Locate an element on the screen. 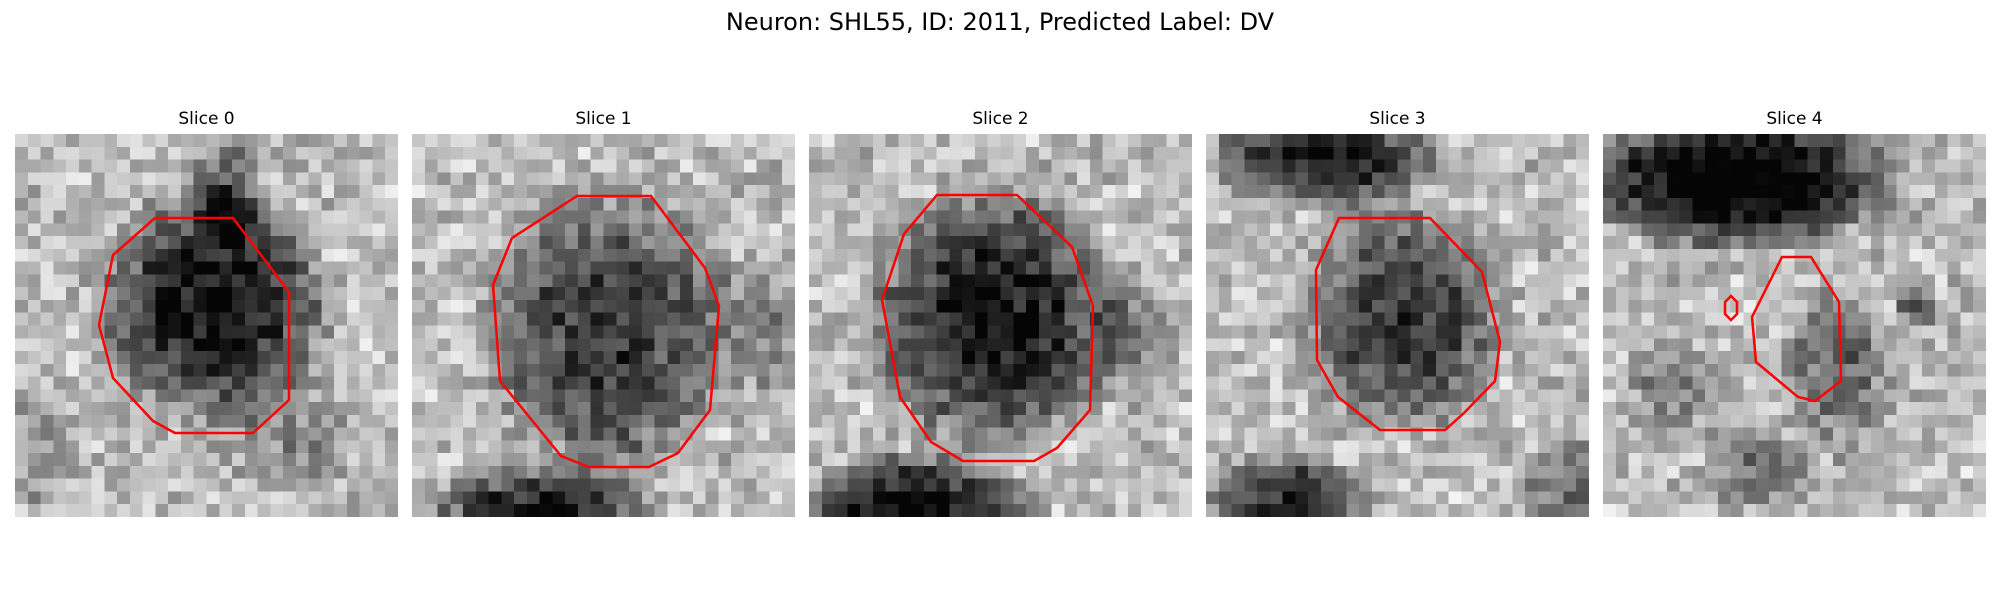  slice-panel-0: Slice 0 is located at coordinates (206, 308).